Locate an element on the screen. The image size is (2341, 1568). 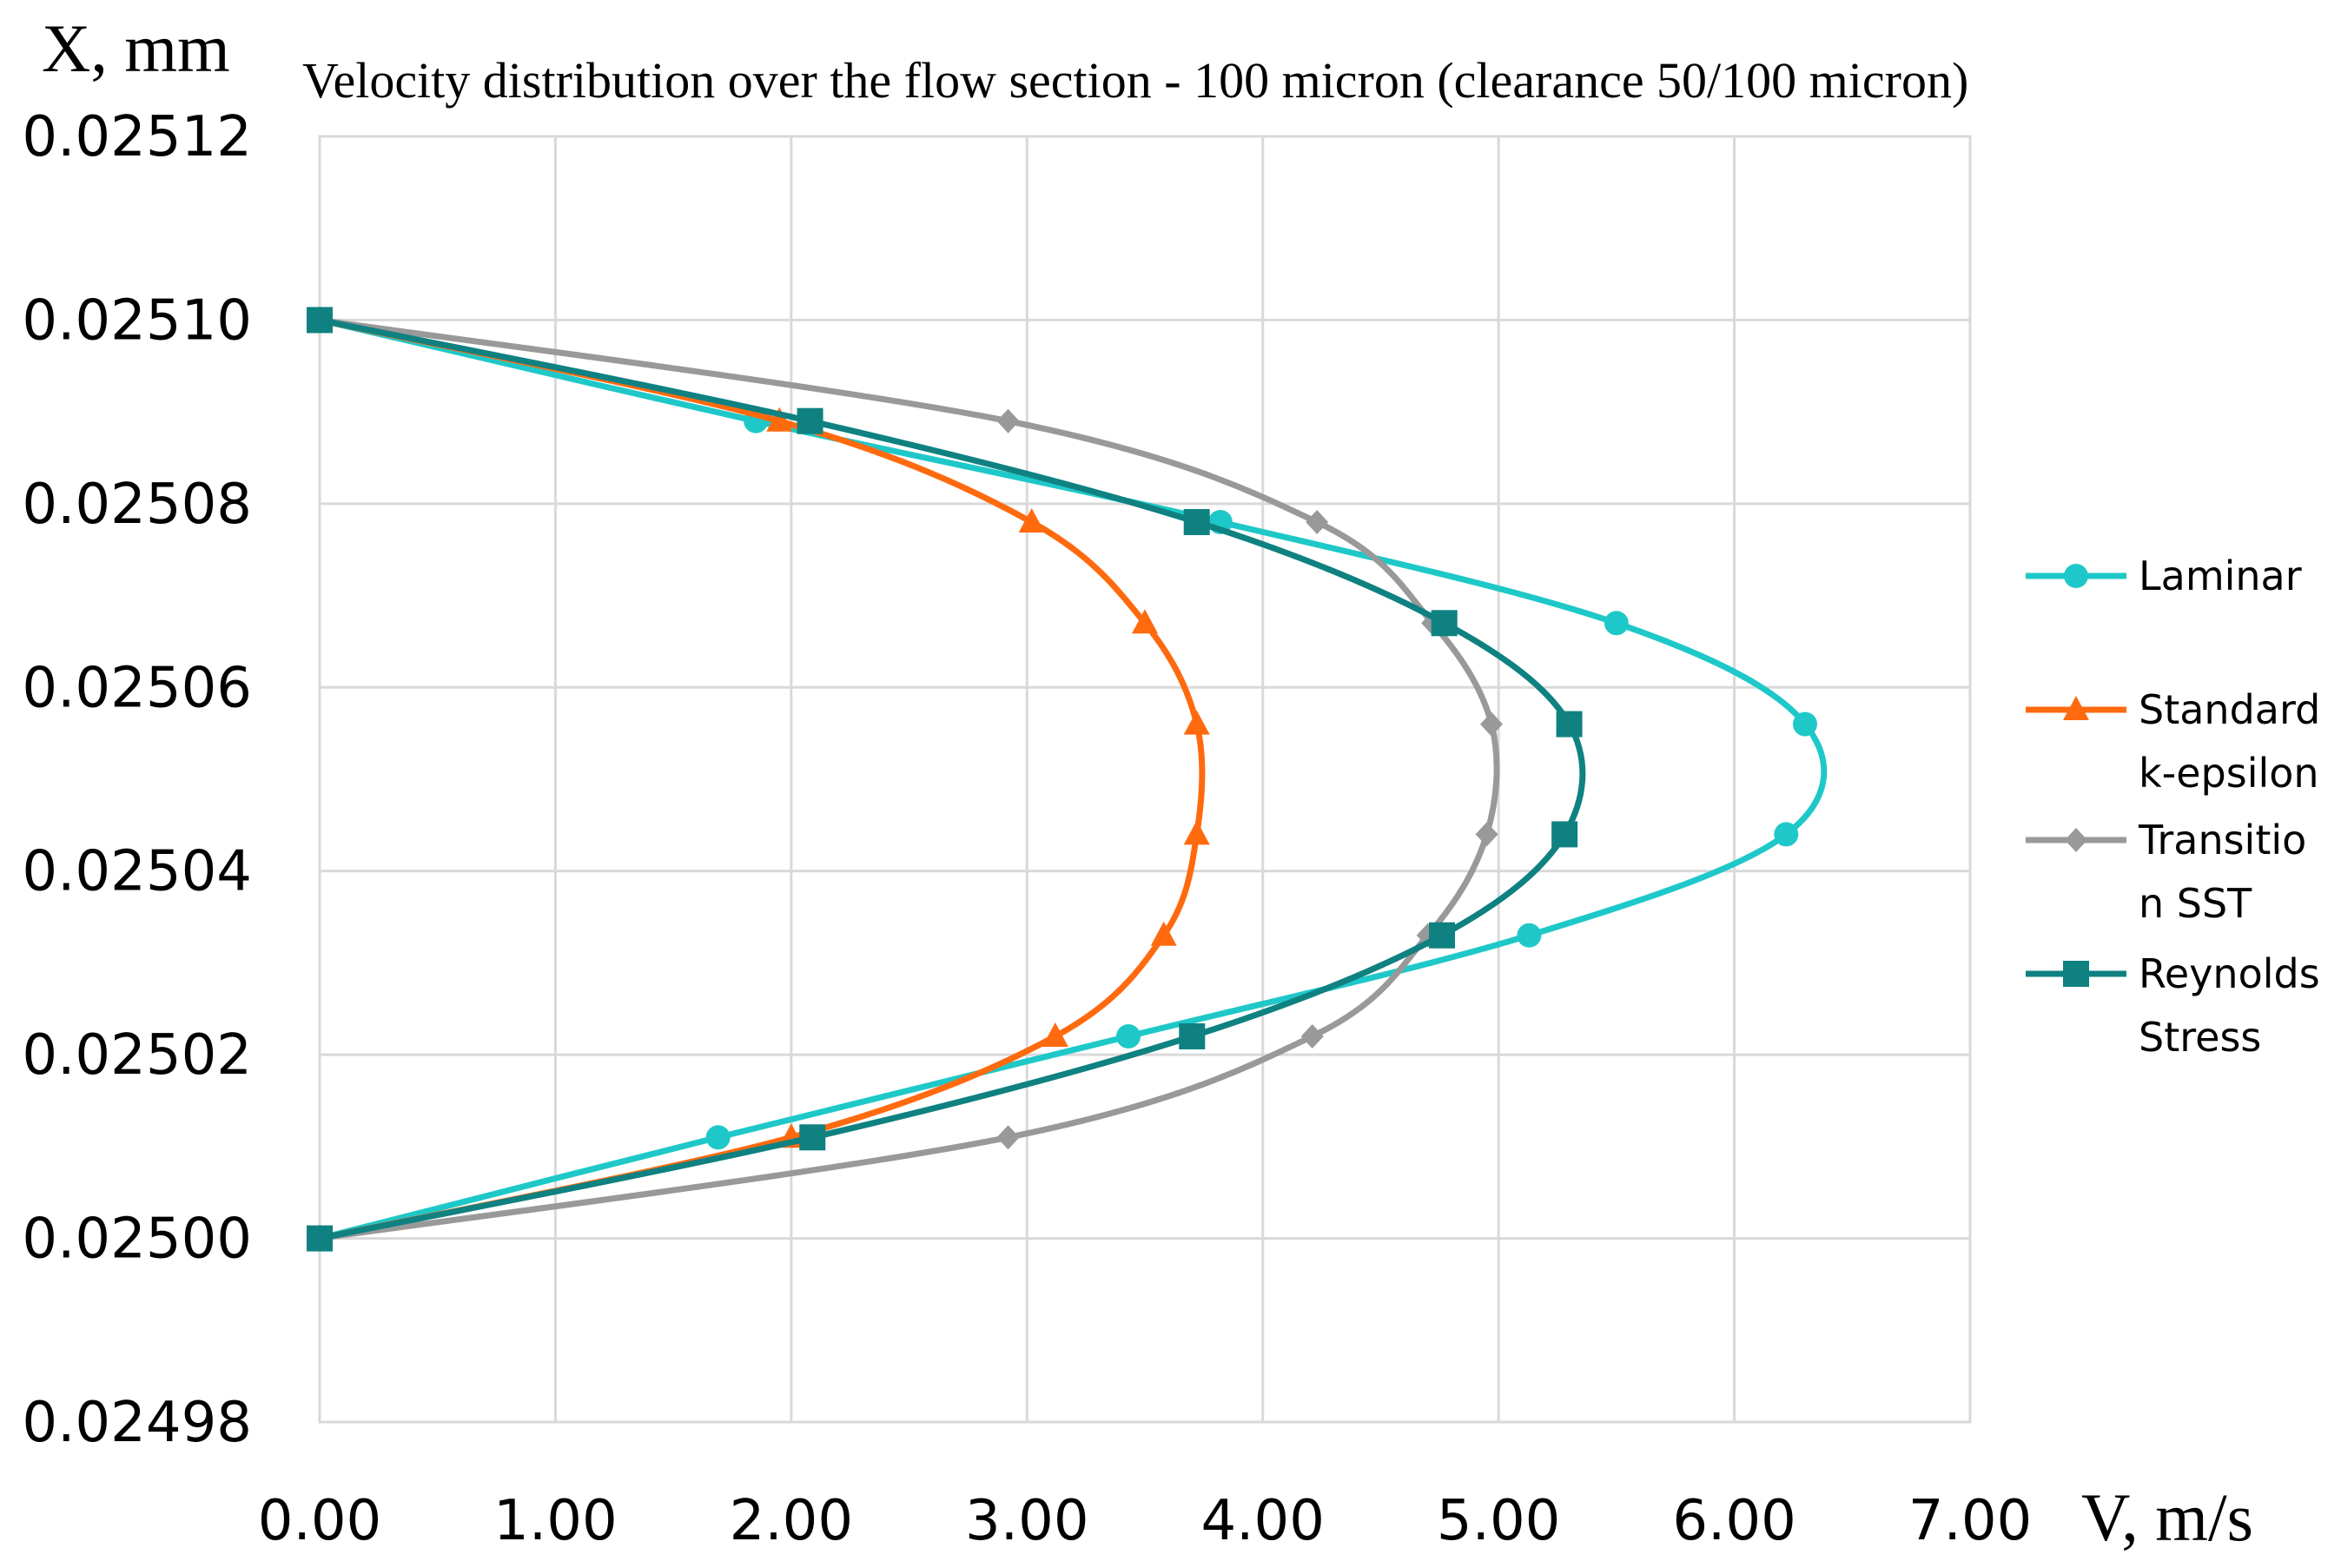
x-tick-label: 0.00 is located at coordinates (320, 1521).